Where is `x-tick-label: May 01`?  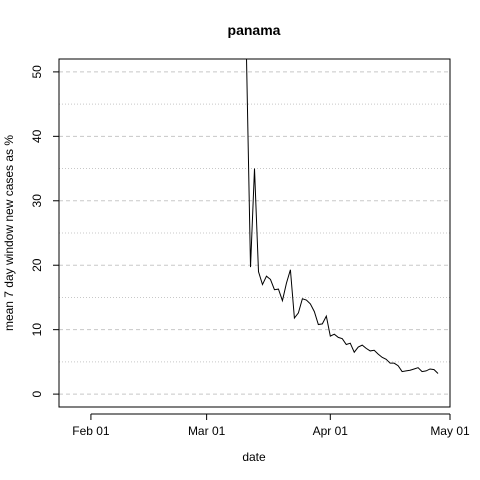
x-tick-label: May 01 is located at coordinates (450, 431).